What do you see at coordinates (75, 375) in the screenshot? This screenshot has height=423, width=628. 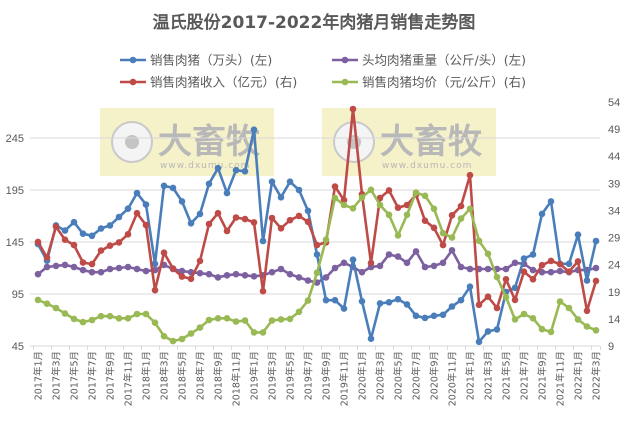 I see `x-tick-label: 2017年5月` at bounding box center [75, 375].